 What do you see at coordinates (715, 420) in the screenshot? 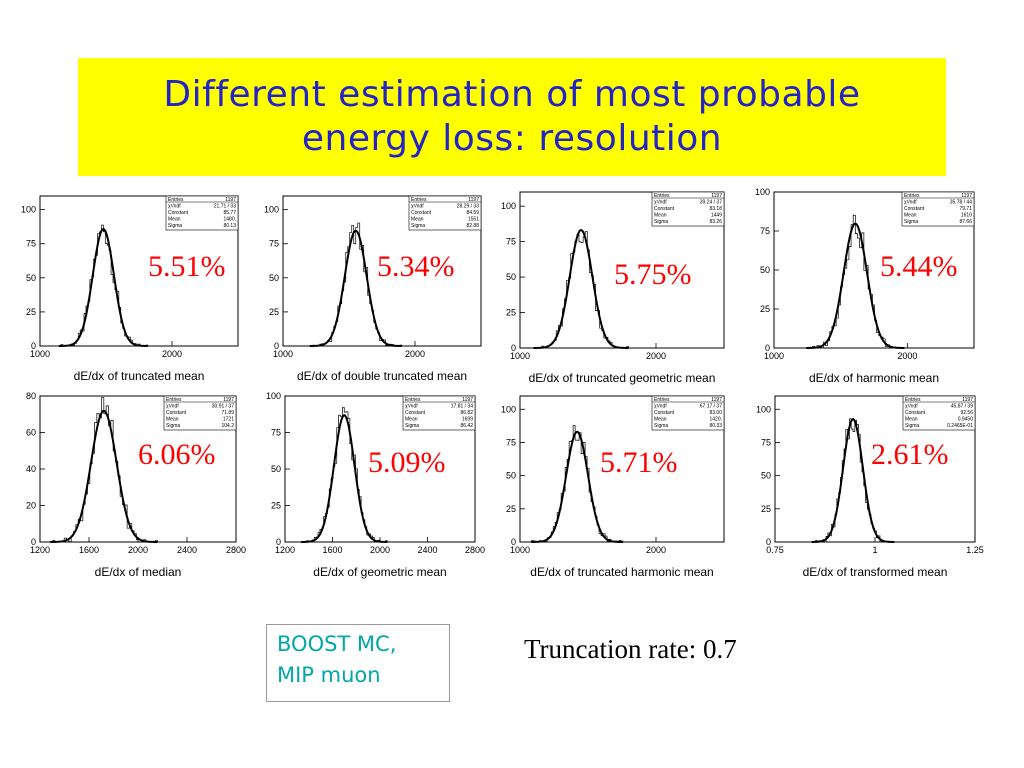
I see `stats-value: 1420.` at bounding box center [715, 420].